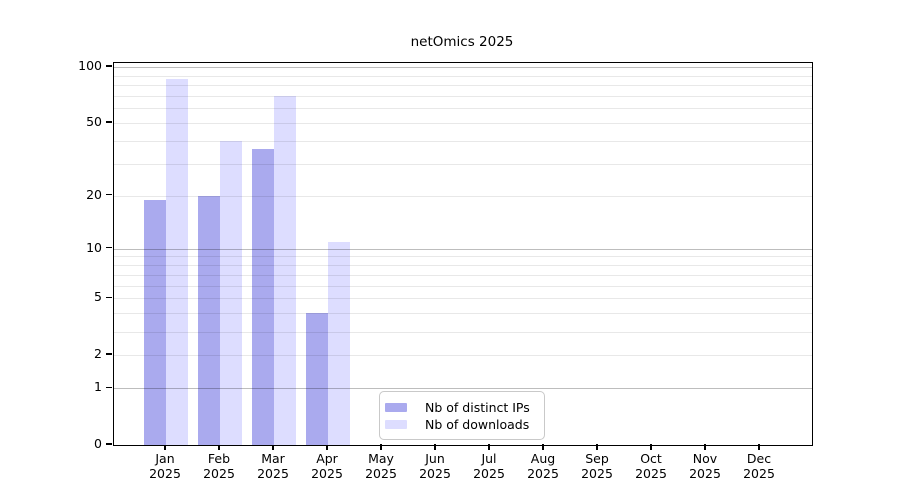 Image resolution: width=900 pixels, height=500 pixels. I want to click on x-tick-mark-jun, so click(435, 447).